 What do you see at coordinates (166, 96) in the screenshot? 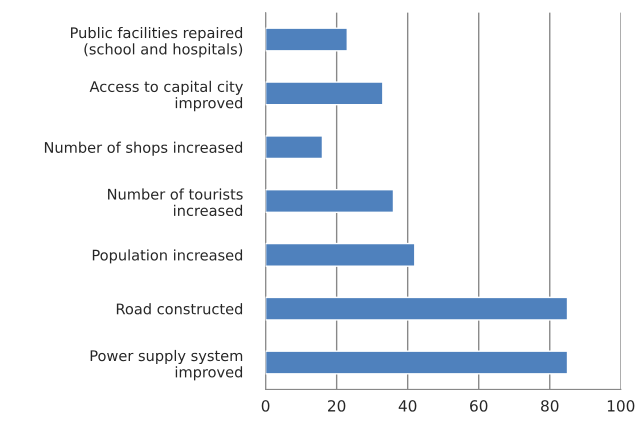
I see `y-tick-label: Access to capital city improved` at bounding box center [166, 96].